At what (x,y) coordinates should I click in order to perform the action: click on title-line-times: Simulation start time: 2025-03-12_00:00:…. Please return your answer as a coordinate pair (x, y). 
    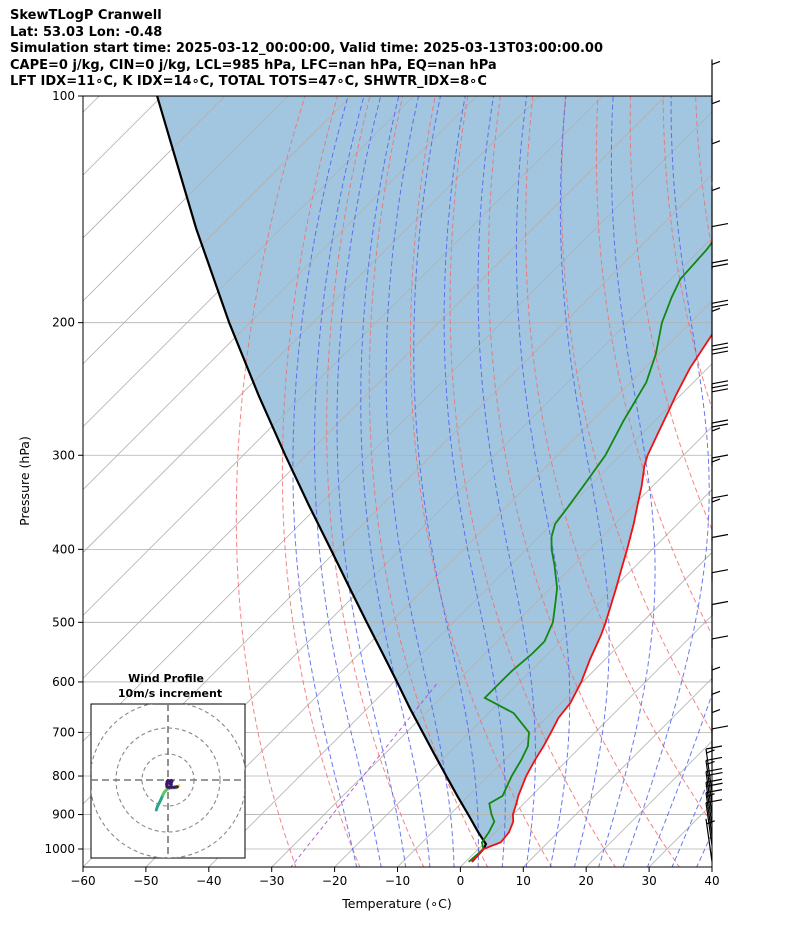
    Looking at the image, I should click on (306, 48).